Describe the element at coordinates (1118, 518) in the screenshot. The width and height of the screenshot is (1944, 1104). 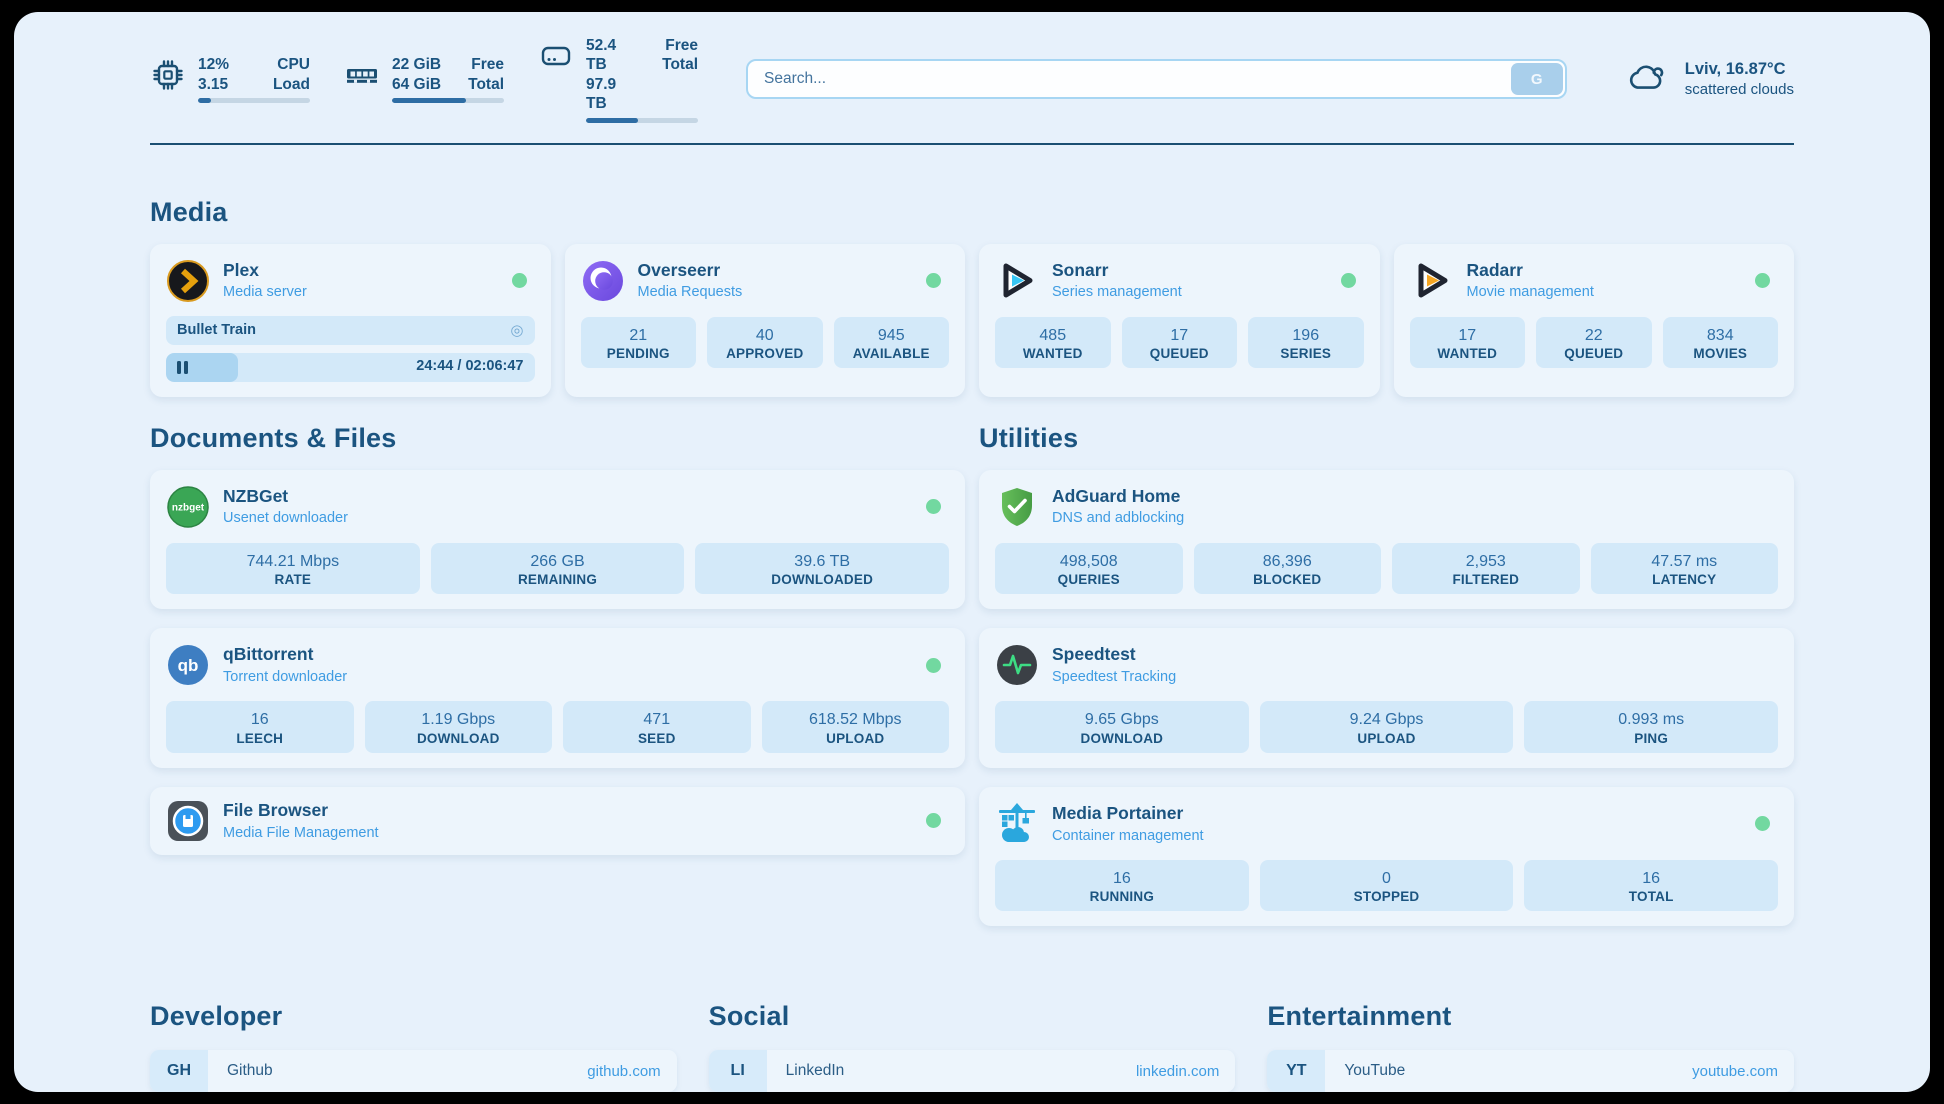
I see `service-subtitle: DNS and adblocking` at that location.